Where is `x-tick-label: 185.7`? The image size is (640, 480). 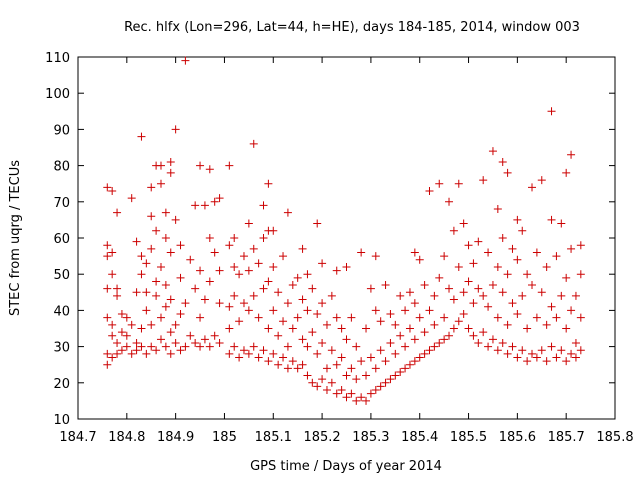 x-tick-label: 185.7 is located at coordinates (566, 437).